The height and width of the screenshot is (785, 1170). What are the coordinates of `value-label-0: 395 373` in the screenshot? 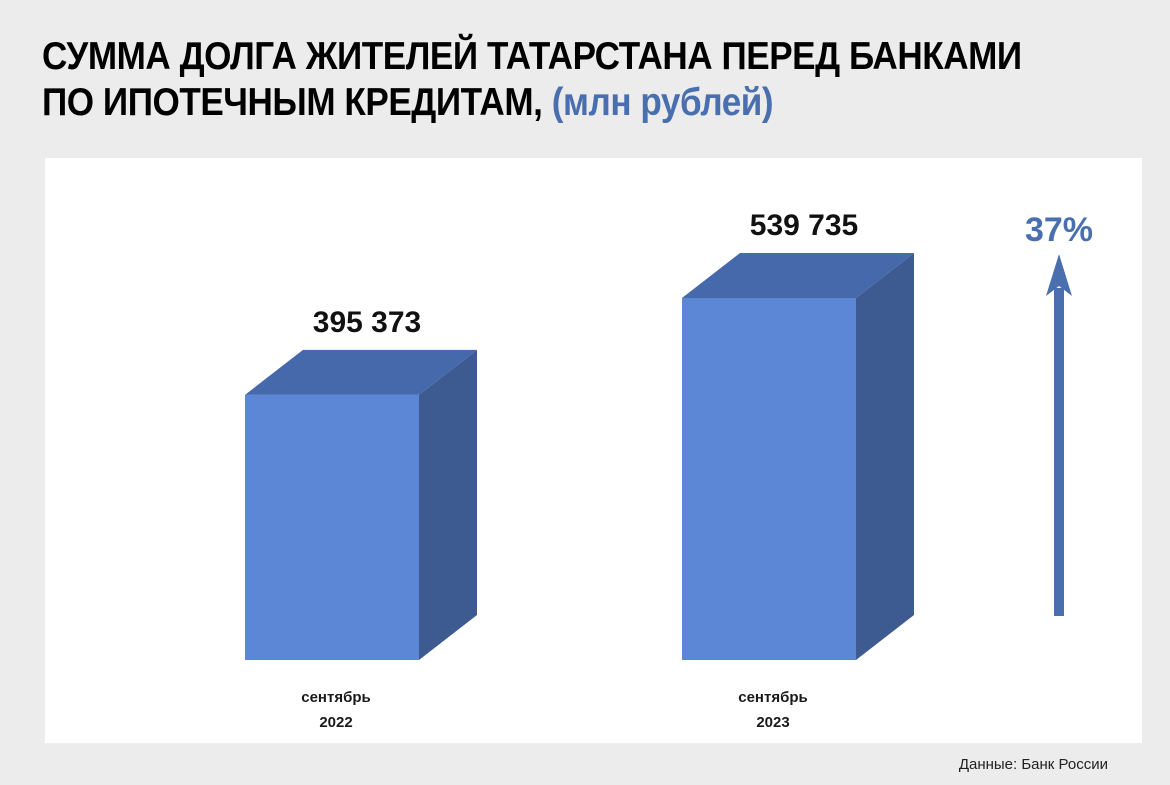 It's located at (367, 322).